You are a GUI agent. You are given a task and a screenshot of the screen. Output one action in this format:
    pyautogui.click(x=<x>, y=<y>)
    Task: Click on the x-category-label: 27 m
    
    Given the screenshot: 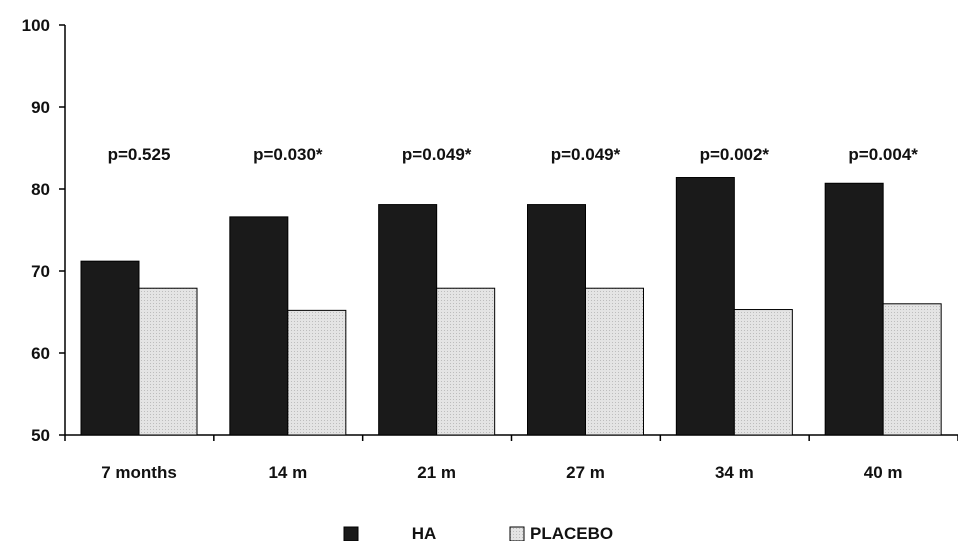 What is the action you would take?
    pyautogui.click(x=585, y=472)
    